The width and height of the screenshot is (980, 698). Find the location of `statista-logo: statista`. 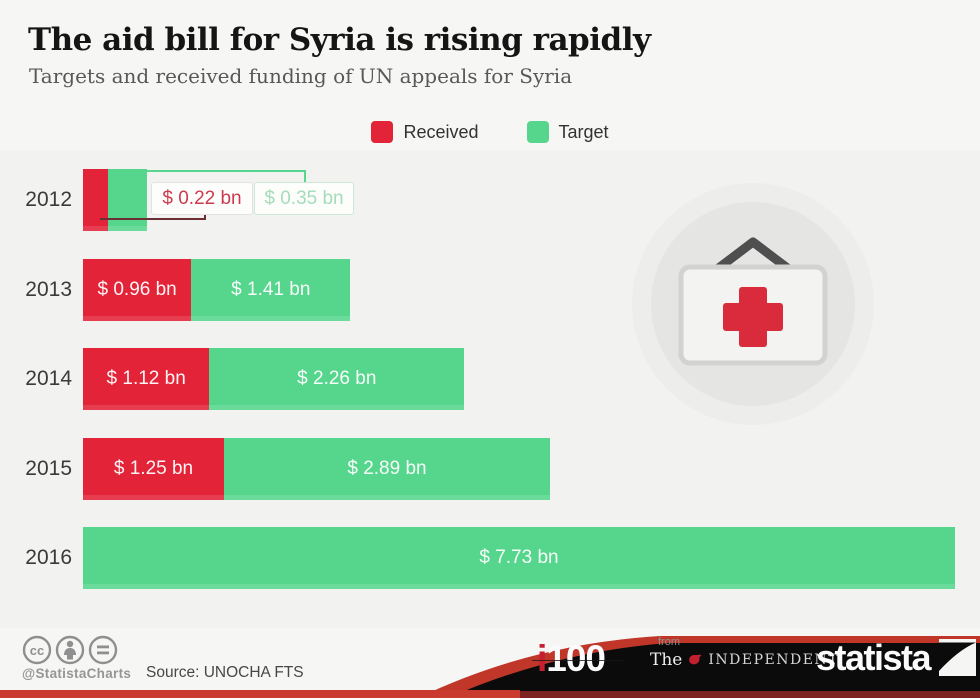

statista-logo: statista is located at coordinates (896, 657).